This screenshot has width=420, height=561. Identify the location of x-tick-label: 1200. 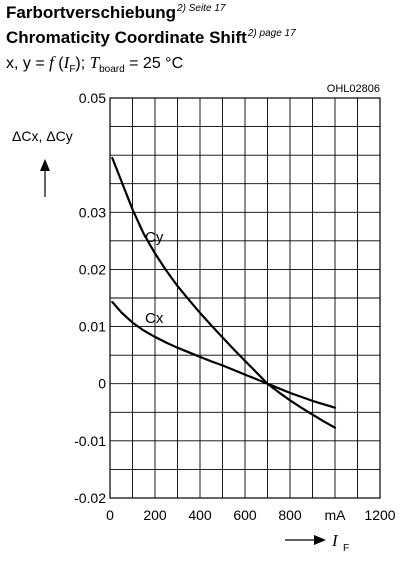
(379, 515).